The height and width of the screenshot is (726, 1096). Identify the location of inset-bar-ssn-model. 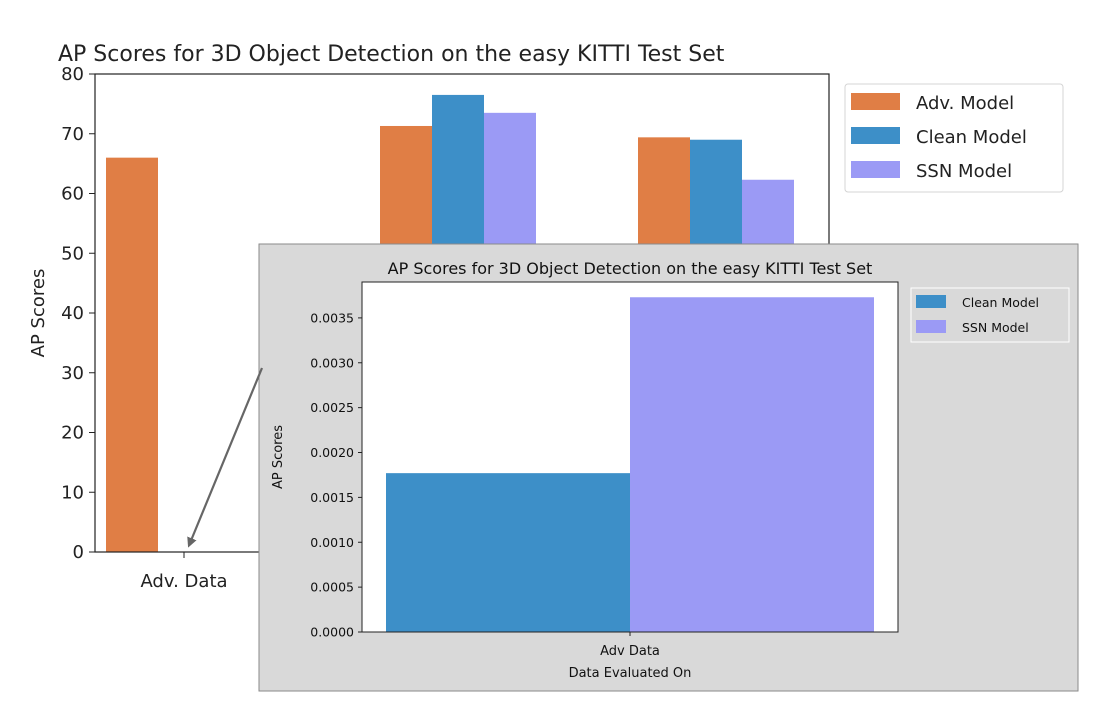
(752, 464).